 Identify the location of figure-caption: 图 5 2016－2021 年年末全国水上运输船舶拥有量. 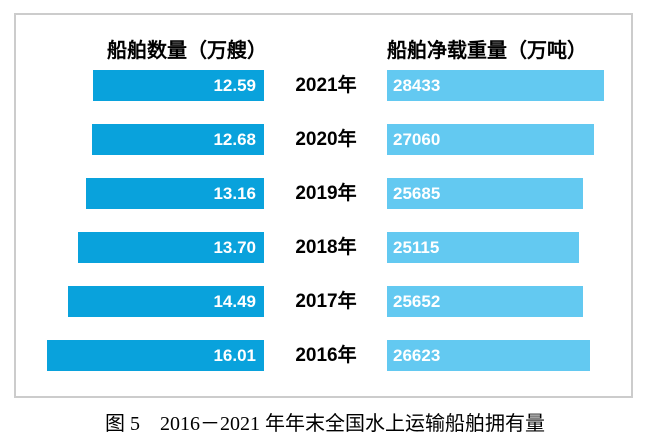
(325, 424).